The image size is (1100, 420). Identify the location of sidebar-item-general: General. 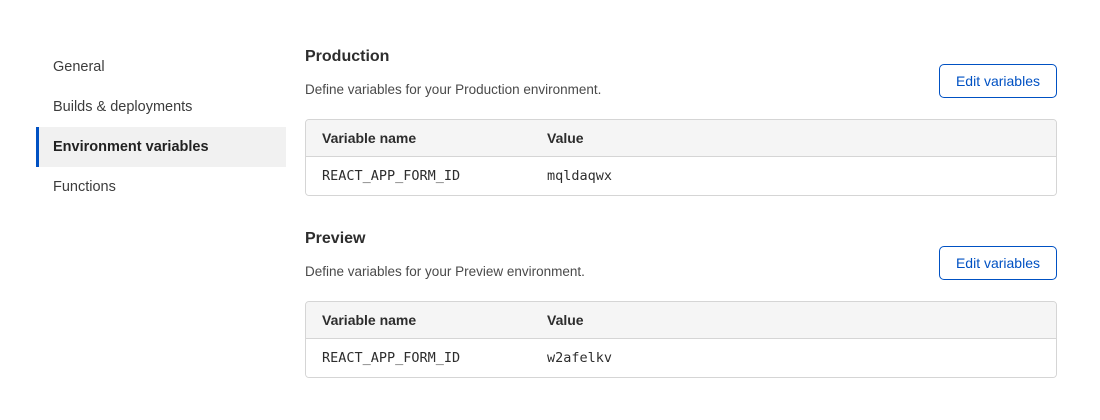
(161, 67).